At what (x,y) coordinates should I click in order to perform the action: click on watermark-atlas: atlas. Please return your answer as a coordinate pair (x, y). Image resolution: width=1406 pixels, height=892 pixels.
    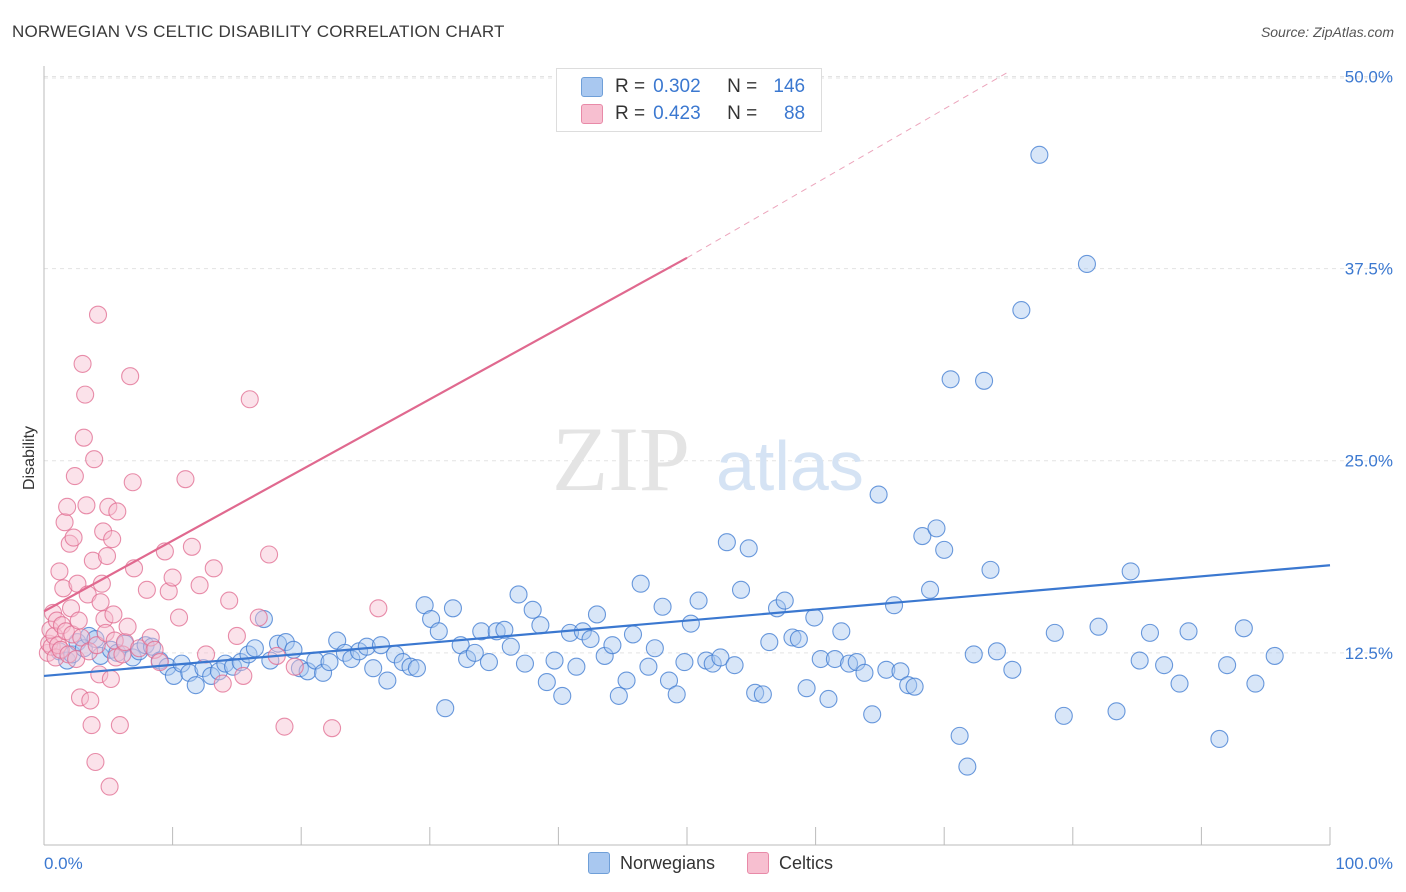
    Looking at the image, I should click on (790, 466).